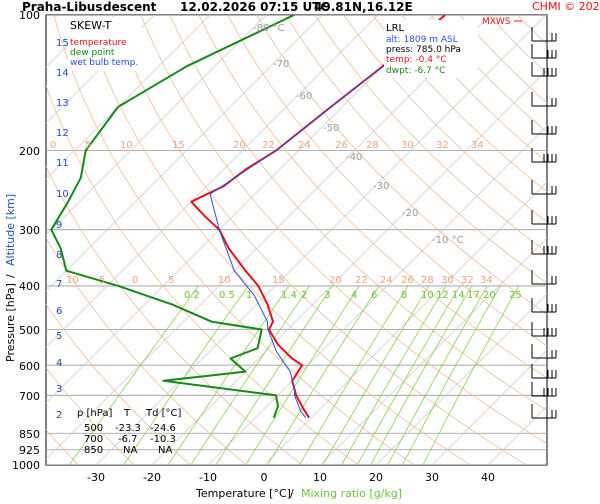 Image resolution: width=600 pixels, height=504 pixels. What do you see at coordinates (442, 295) in the screenshot?
I see `mixing-label: 12` at bounding box center [442, 295].